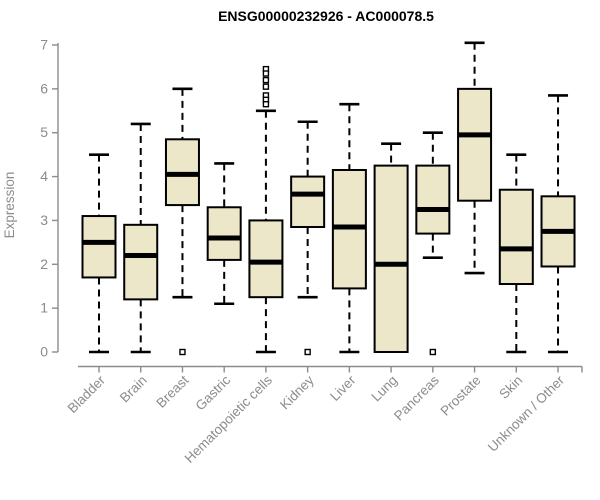 The height and width of the screenshot is (500, 600). I want to click on y-tick-label: 3, so click(44, 220).